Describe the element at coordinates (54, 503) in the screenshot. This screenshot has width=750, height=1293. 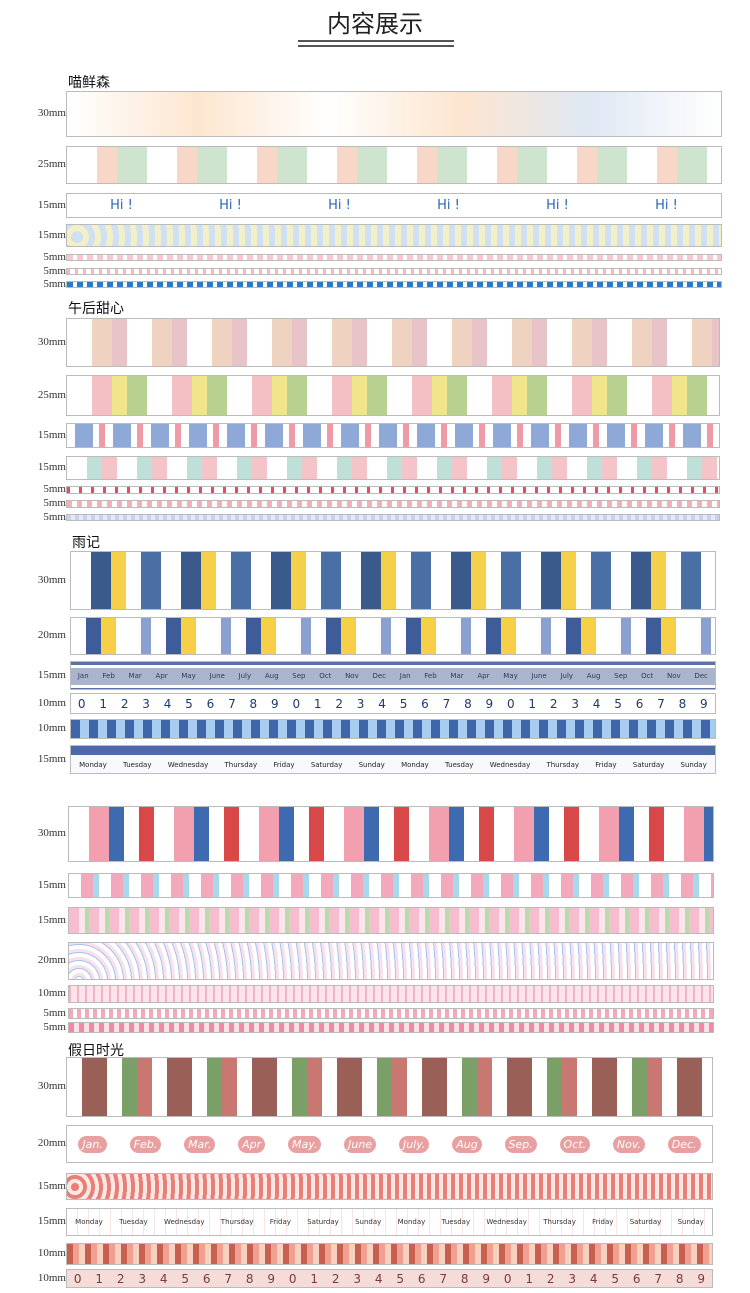
I see `tape-size-label: 5mm` at that location.